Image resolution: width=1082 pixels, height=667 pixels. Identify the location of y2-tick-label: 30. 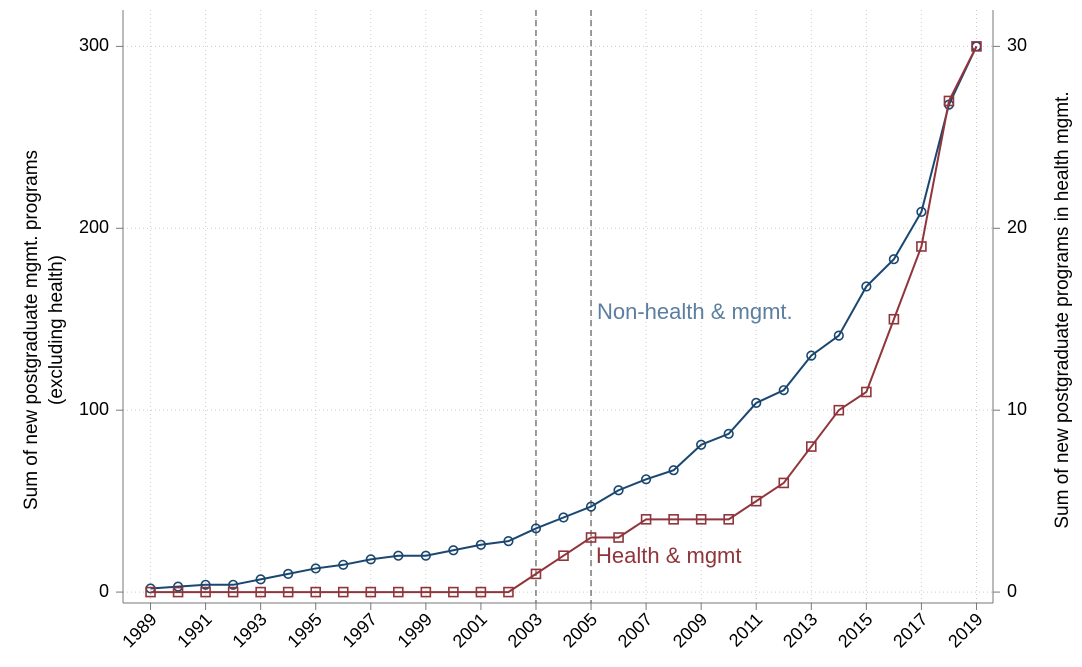
(1017, 45).